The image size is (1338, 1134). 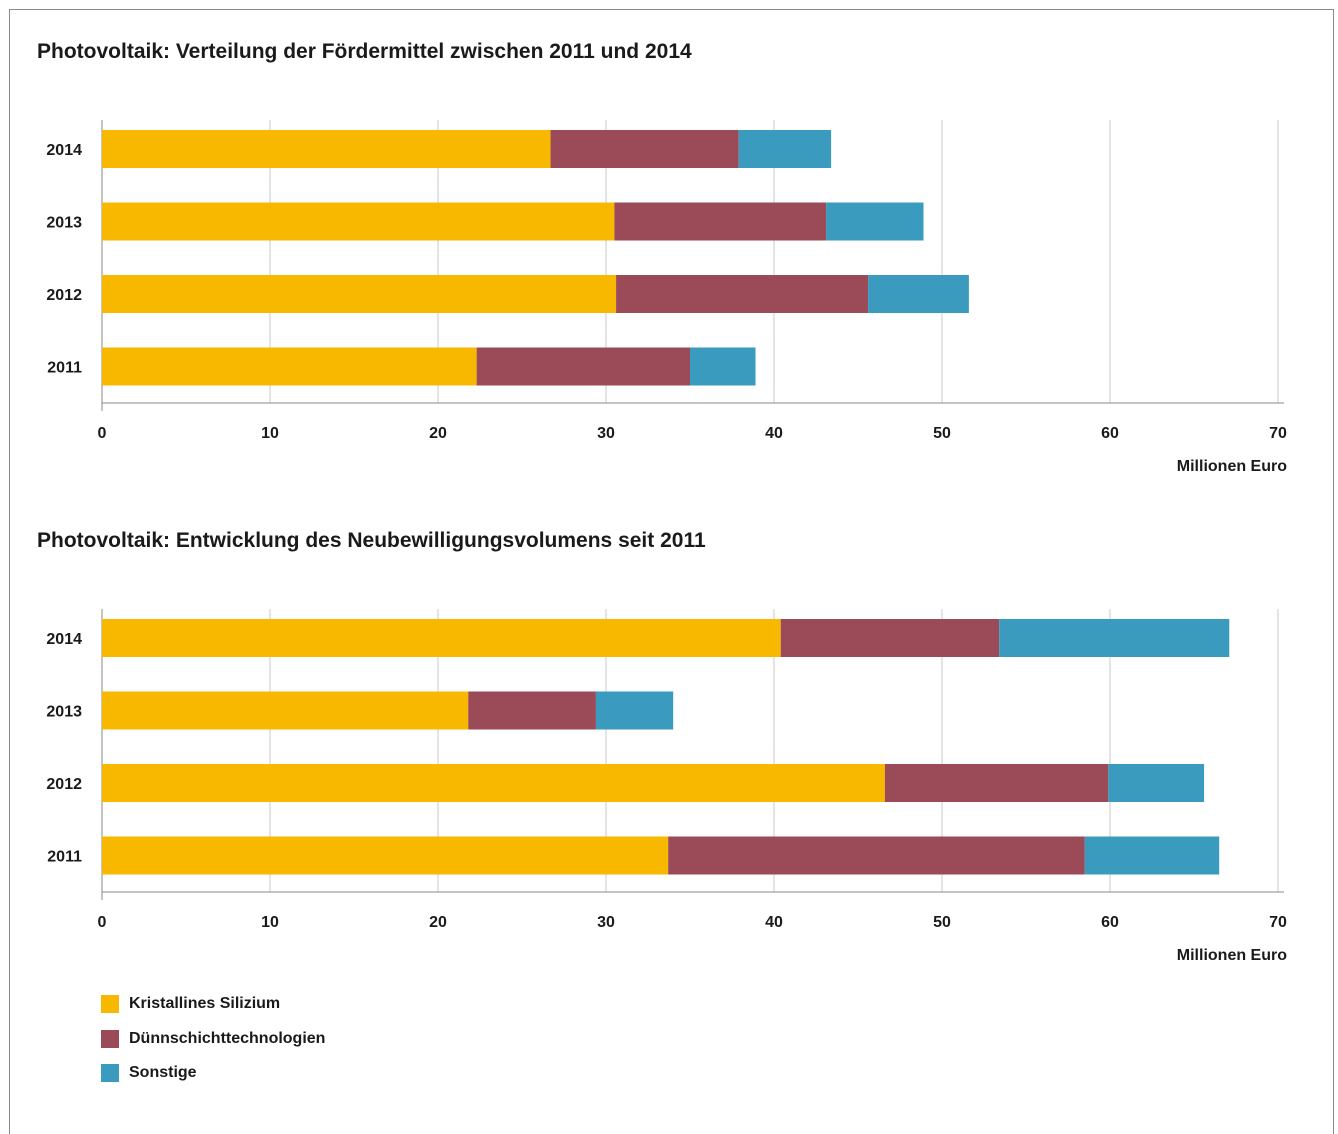 What do you see at coordinates (227, 1038) in the screenshot?
I see `legend-label: Dünnschichttechnologien` at bounding box center [227, 1038].